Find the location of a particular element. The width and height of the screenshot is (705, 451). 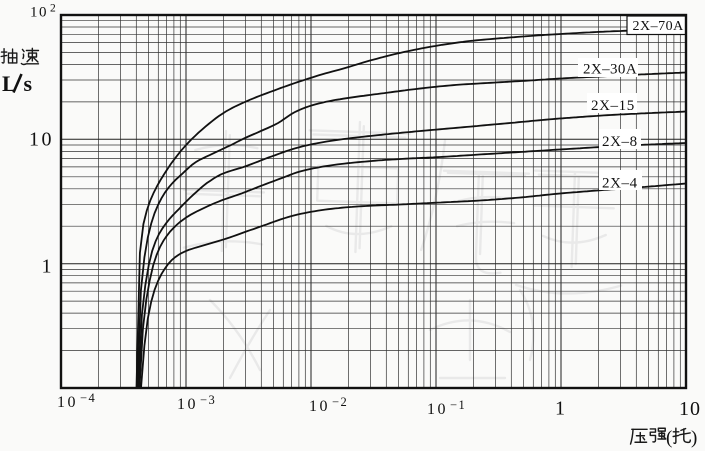

svg-text: 2X–30A is located at coordinates (610, 70).